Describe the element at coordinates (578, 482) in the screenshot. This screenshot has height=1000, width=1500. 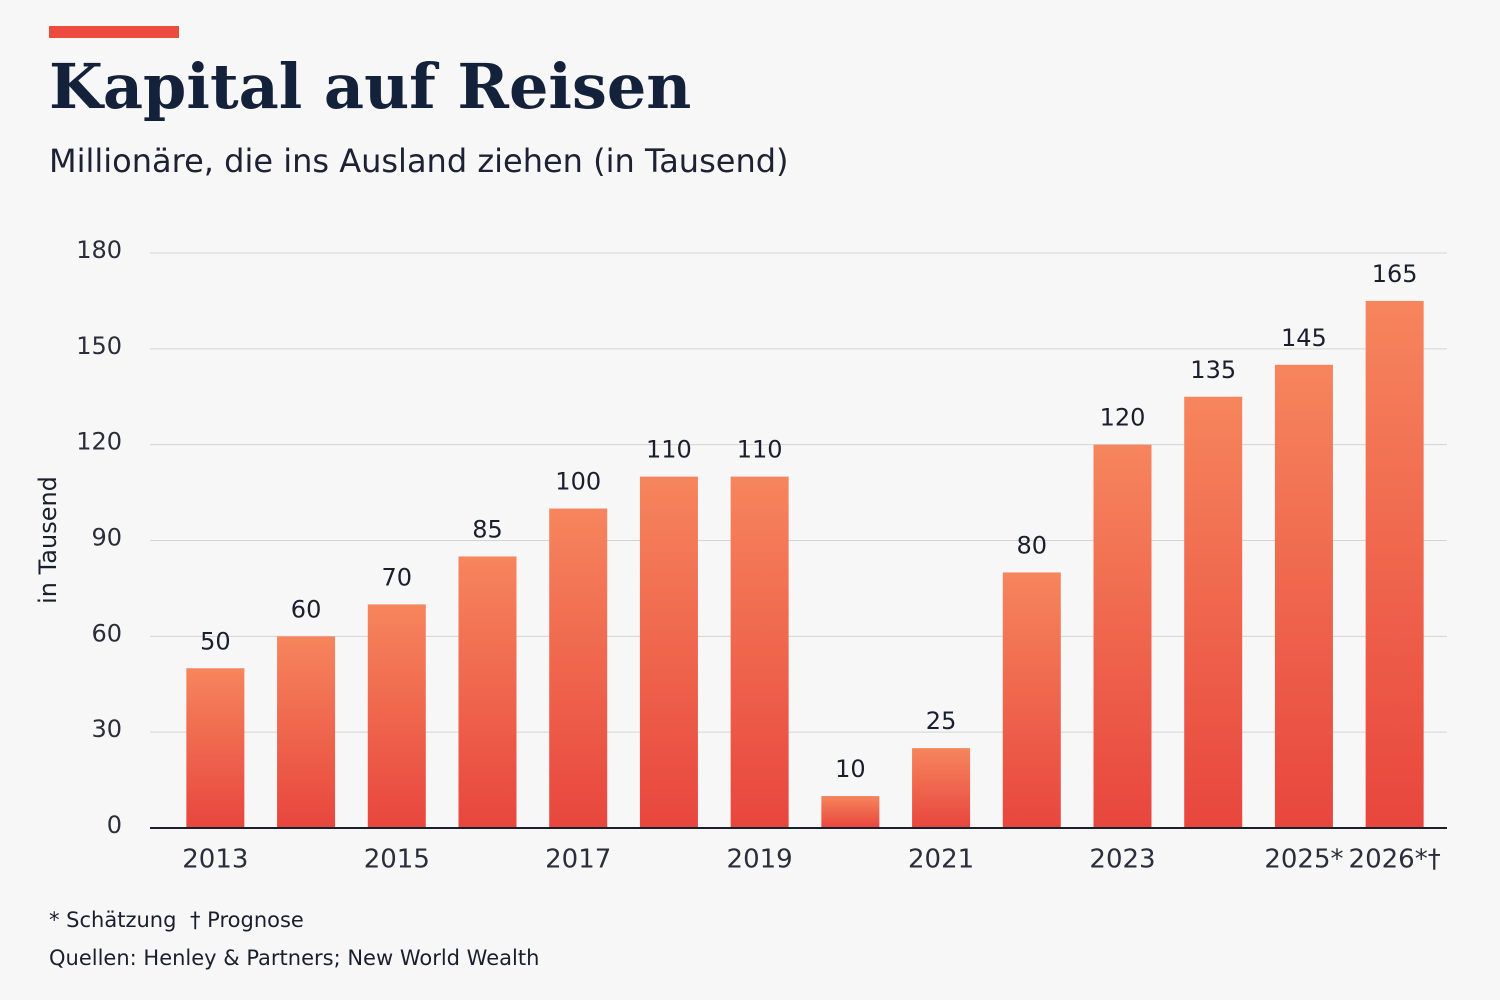
I see `value-label: 100` at that location.